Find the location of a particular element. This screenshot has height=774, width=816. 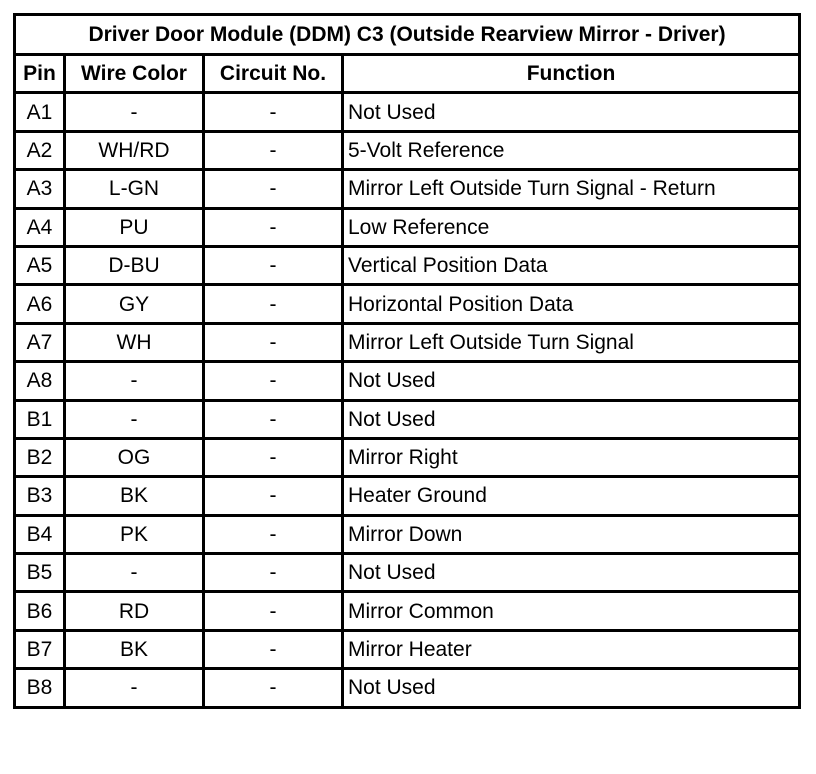

table-header-row: Pin Wire Color Circuit No. Function is located at coordinates (407, 73).